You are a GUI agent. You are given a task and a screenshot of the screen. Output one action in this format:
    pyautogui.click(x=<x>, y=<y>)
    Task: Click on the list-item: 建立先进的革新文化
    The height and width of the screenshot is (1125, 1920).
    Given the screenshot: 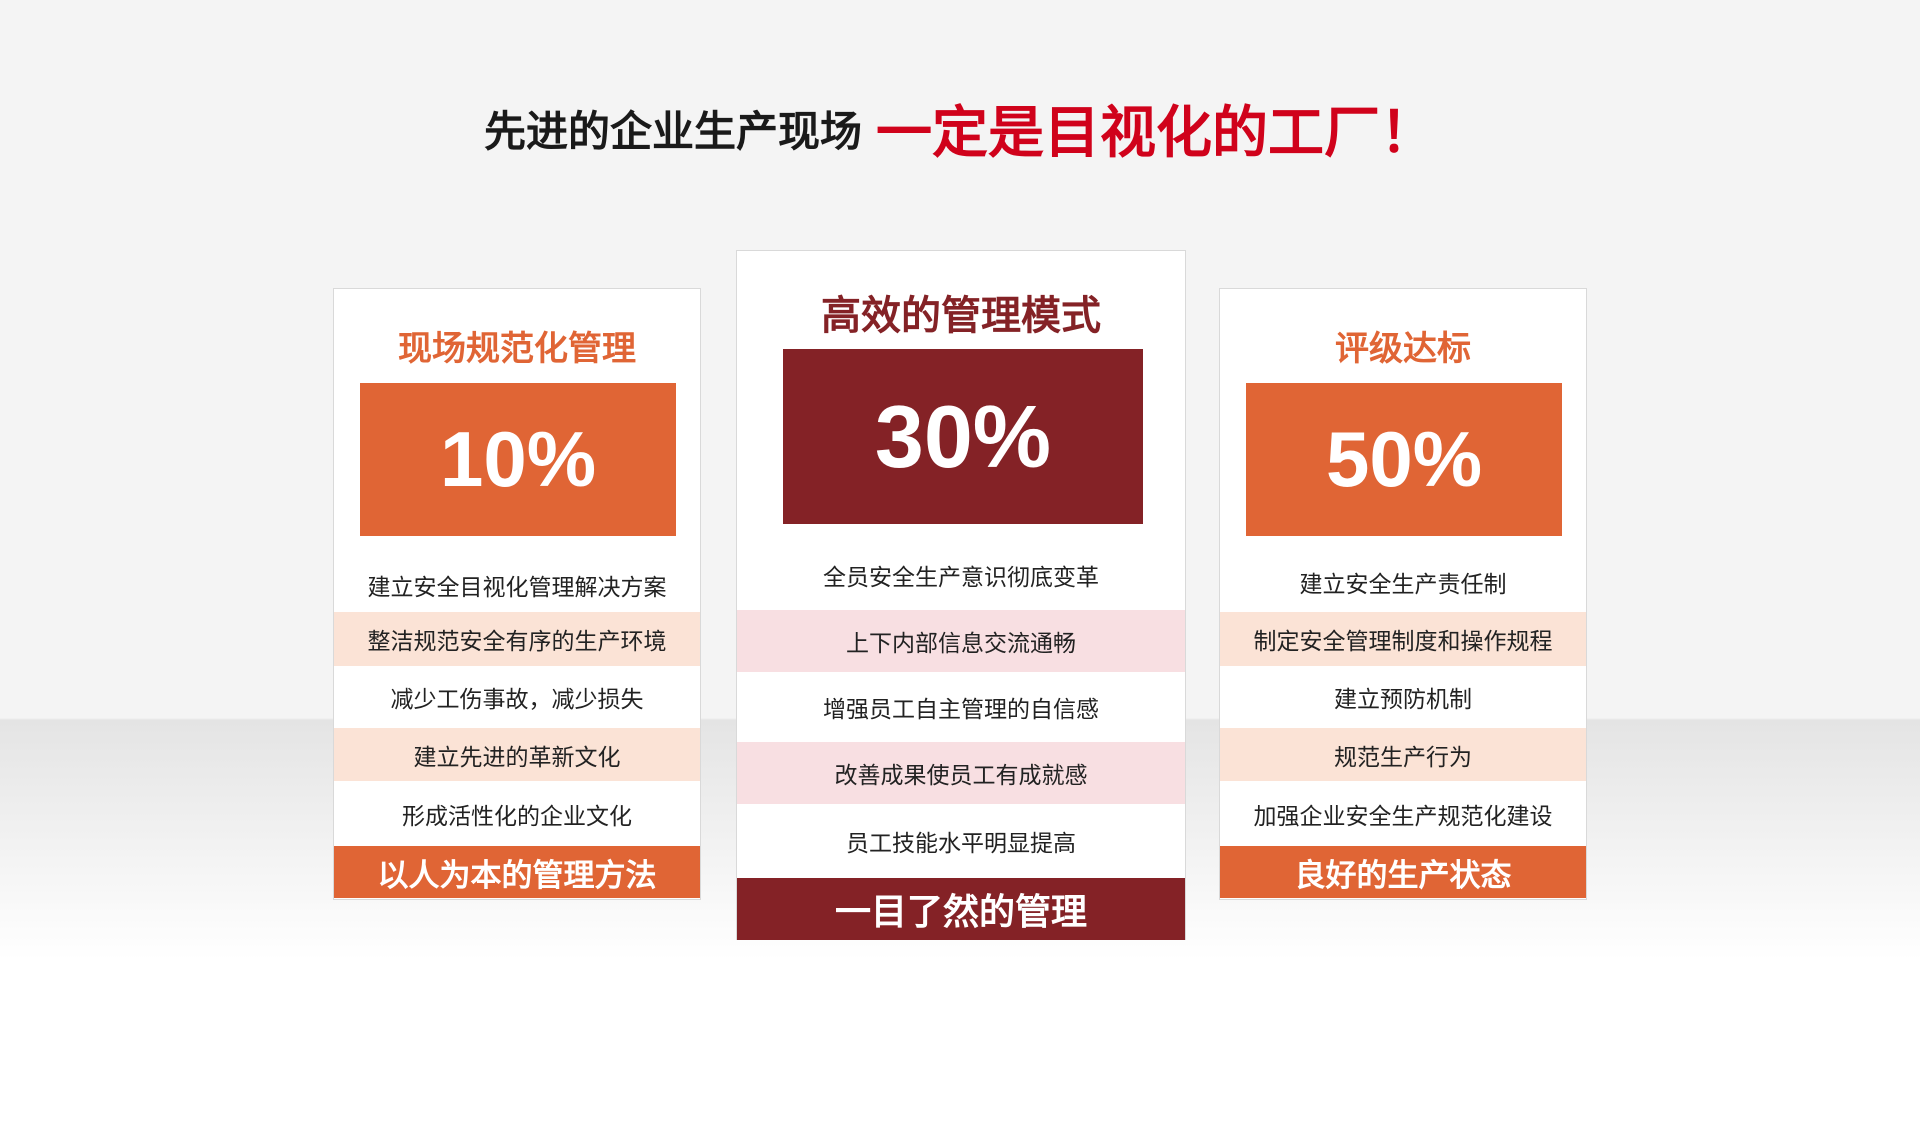 What is the action you would take?
    pyautogui.click(x=517, y=754)
    